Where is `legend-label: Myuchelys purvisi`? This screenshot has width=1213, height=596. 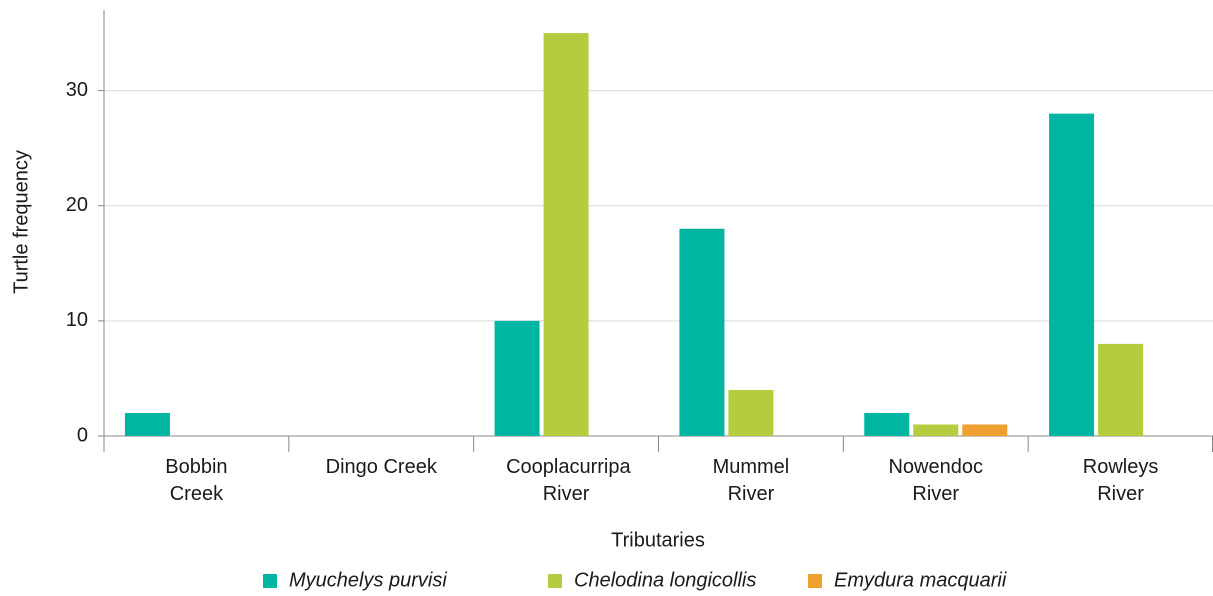 legend-label: Myuchelys purvisi is located at coordinates (368, 580).